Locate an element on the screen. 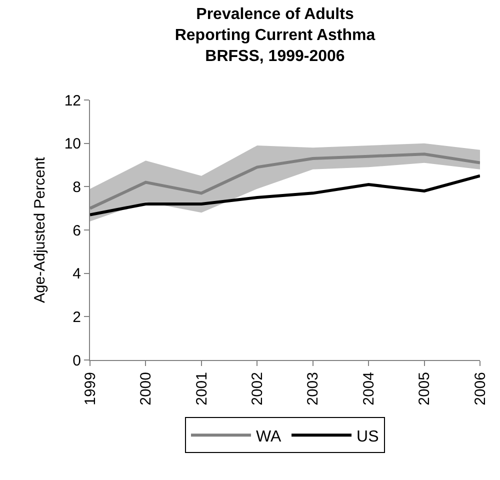 Image resolution: width=500 pixels, height=480 pixels. y-axis-title: Age-Adjusted Percent is located at coordinates (40, 229).